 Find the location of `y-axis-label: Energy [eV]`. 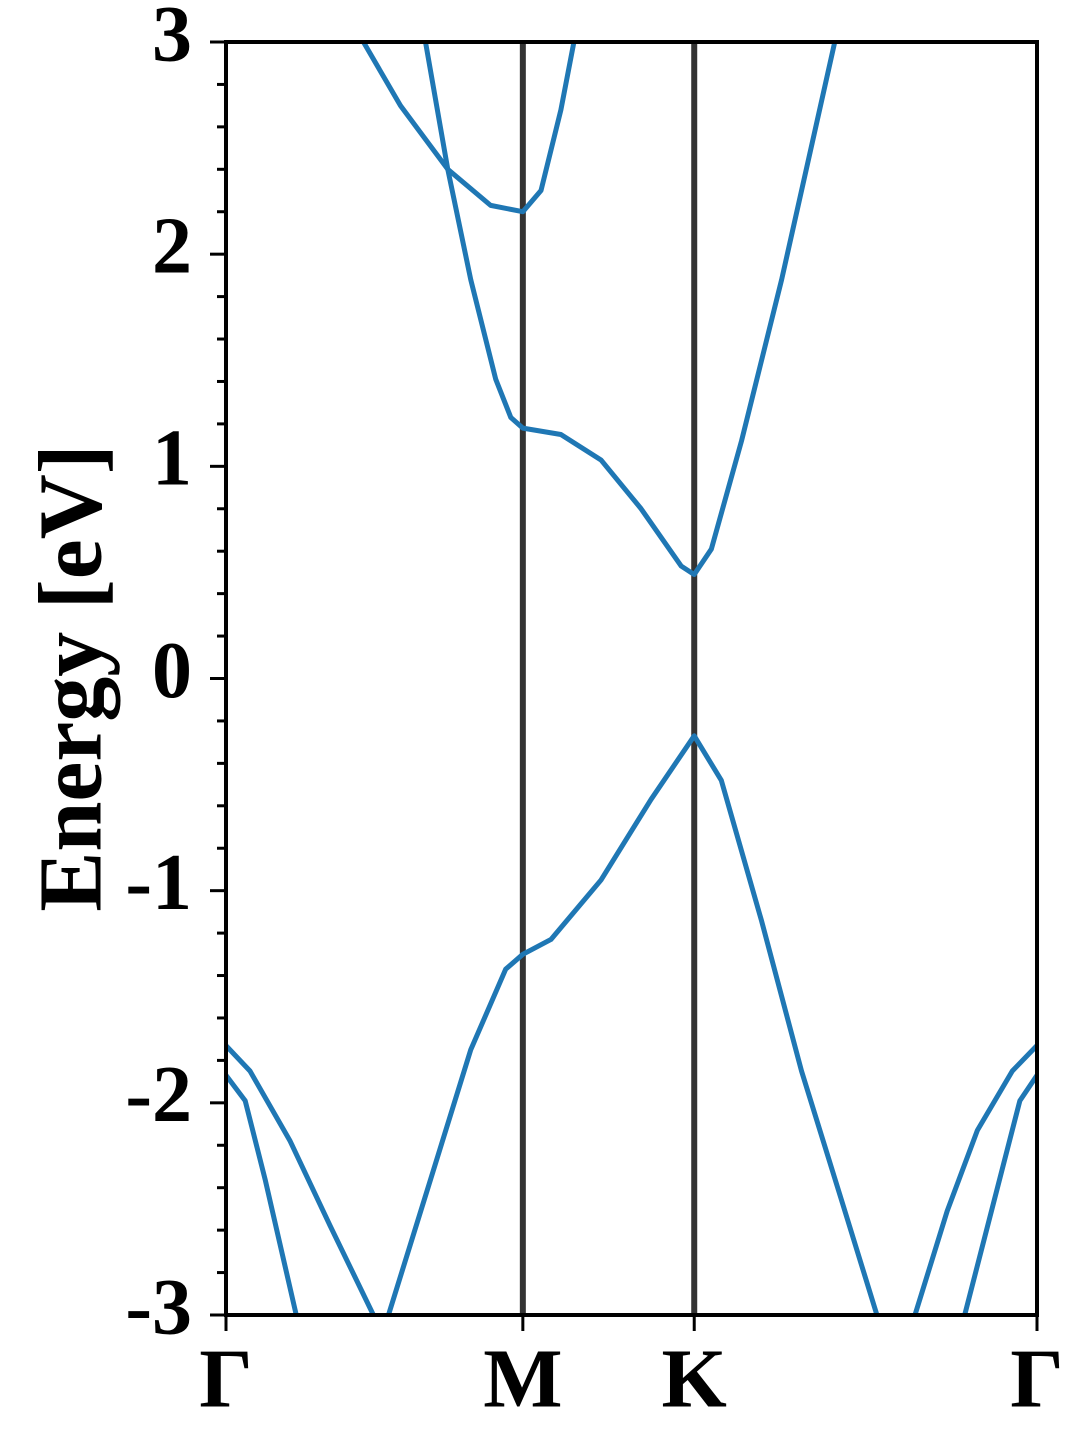

y-axis-label: Energy [eV] is located at coordinates (71, 677).